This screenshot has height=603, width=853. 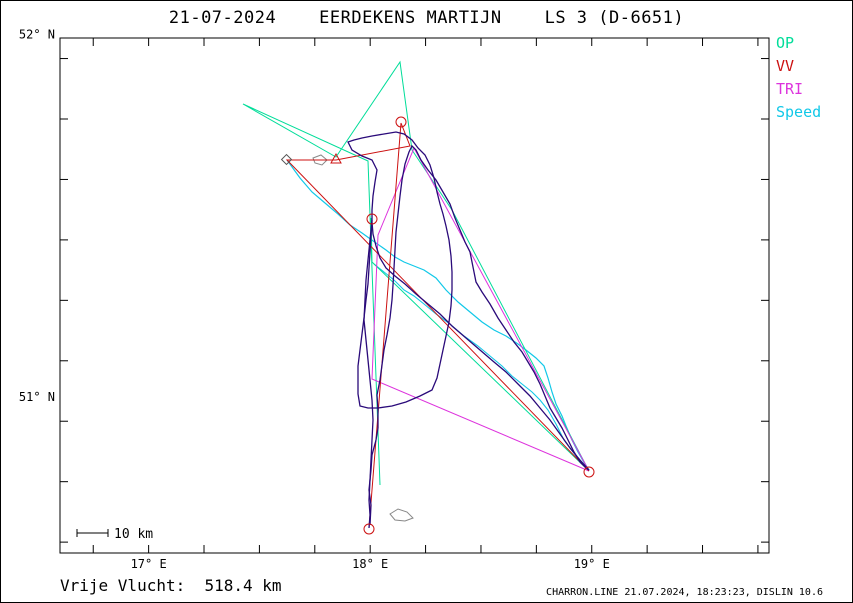 I want to click on tri-task-line, so click(x=480, y=309).